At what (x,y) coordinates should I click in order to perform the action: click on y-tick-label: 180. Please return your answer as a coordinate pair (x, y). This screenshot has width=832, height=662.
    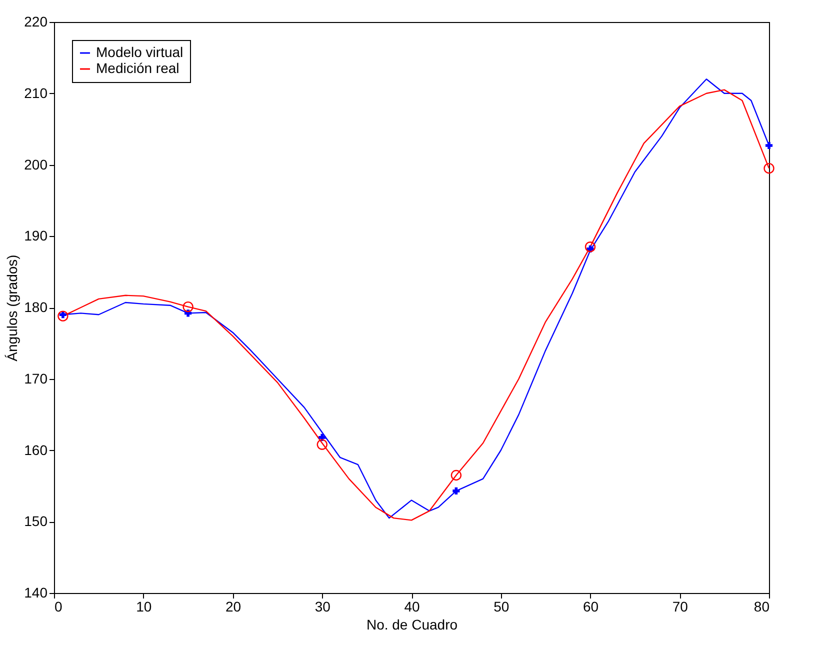
    Looking at the image, I should click on (36, 307).